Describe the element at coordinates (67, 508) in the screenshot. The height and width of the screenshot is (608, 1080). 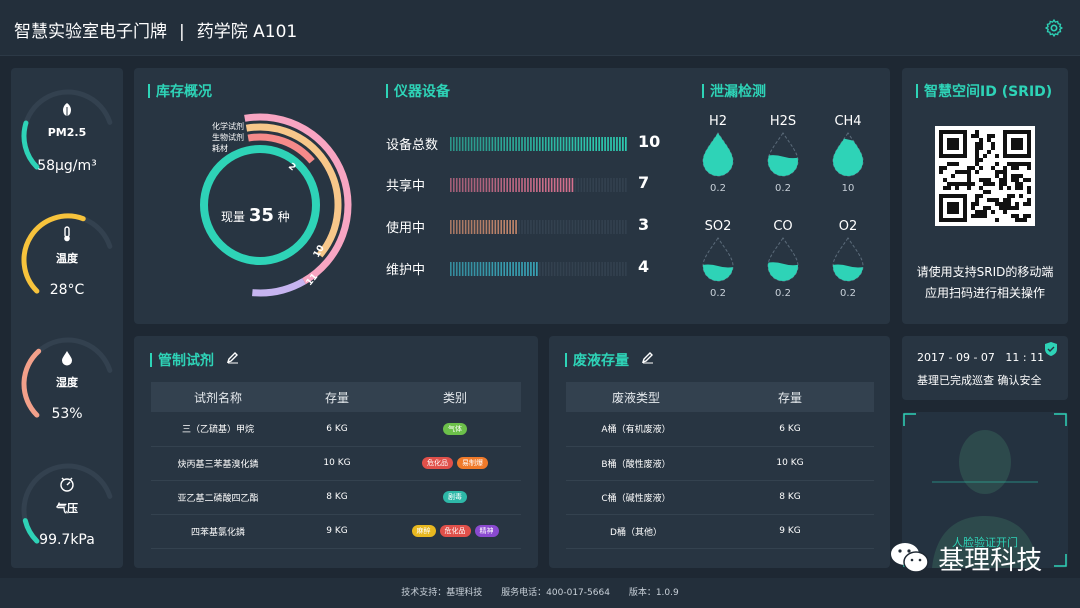
I see `env-label: 气压` at that location.